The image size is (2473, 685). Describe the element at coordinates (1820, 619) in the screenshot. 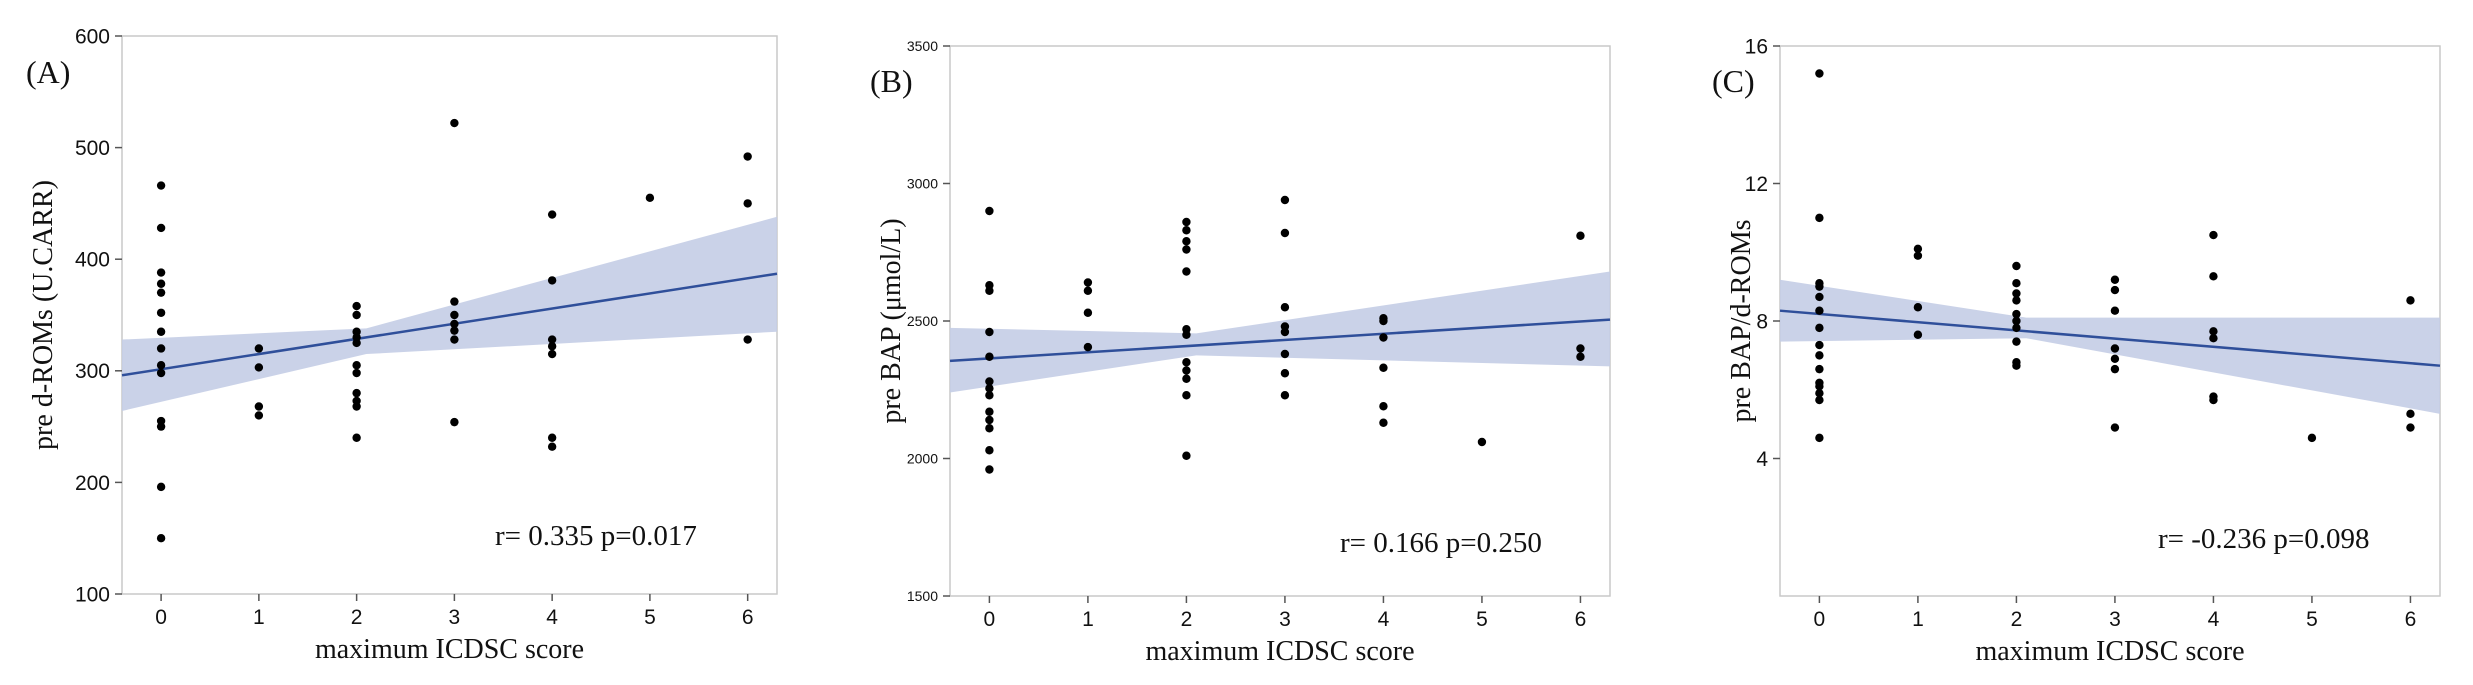

I see `x-tick-label: 0` at that location.